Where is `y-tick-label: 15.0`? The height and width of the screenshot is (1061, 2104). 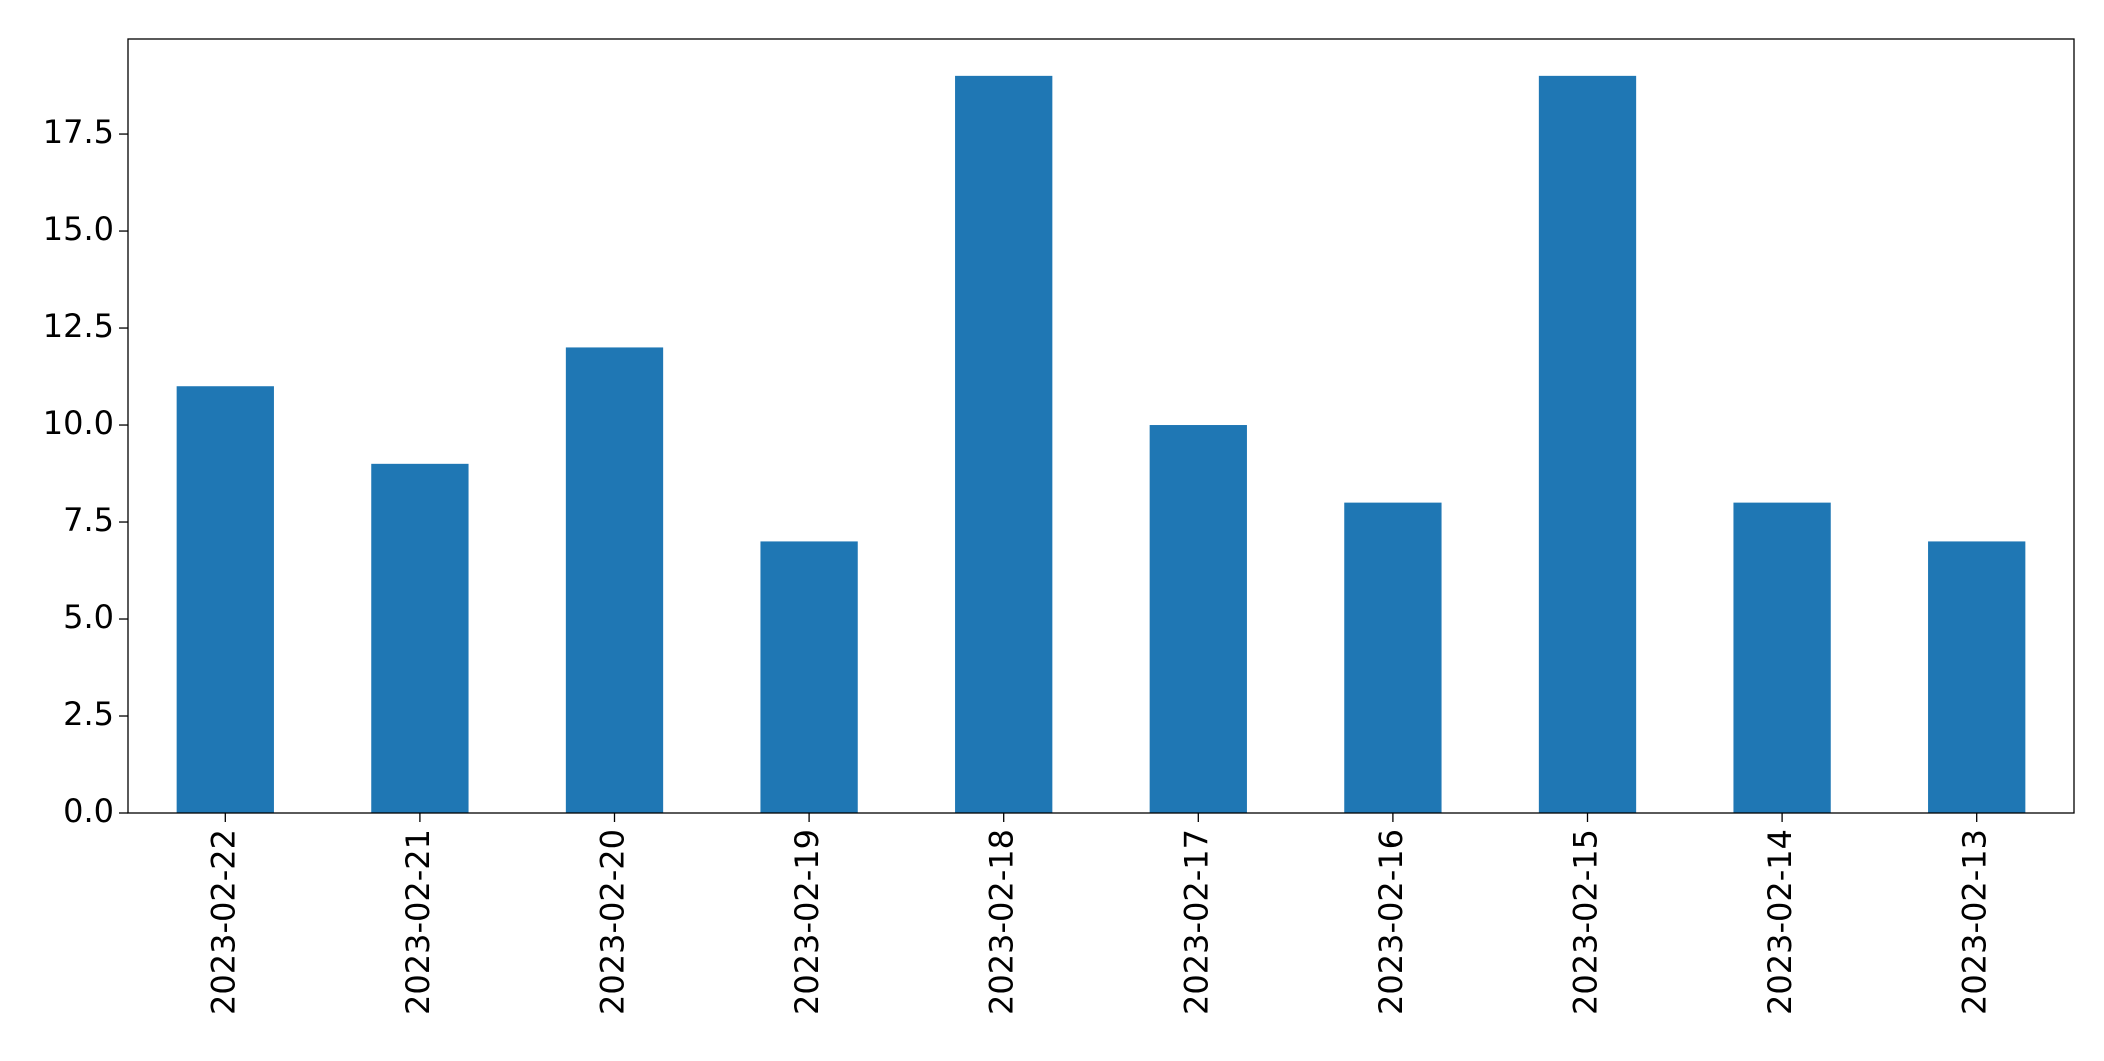 y-tick-label: 15.0 is located at coordinates (78, 229).